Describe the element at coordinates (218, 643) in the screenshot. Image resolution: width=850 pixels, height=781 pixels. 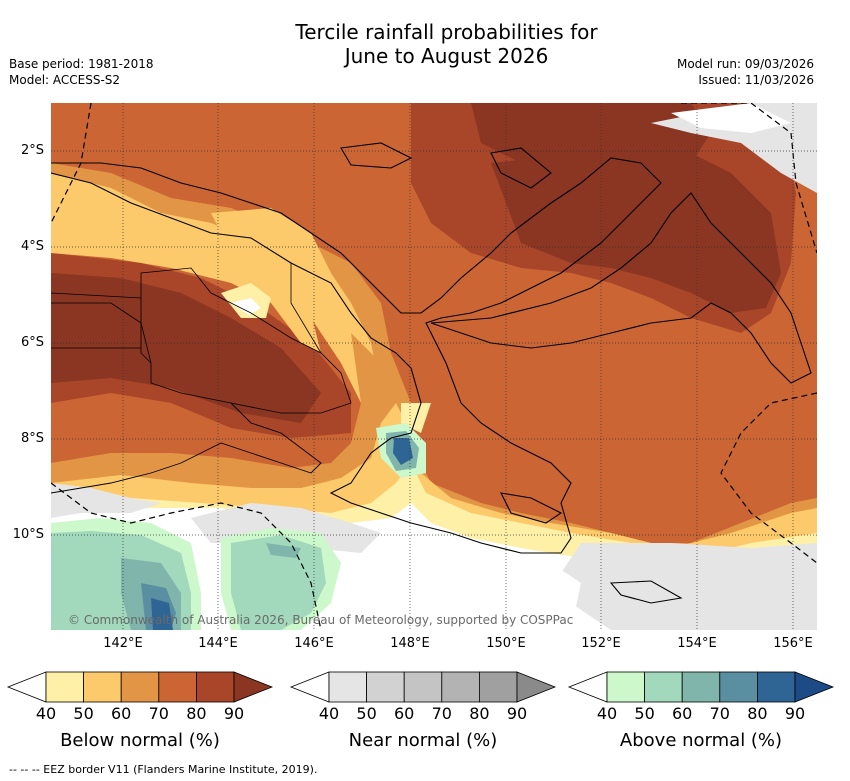
I see `lon-label-144e: 144°E` at that location.